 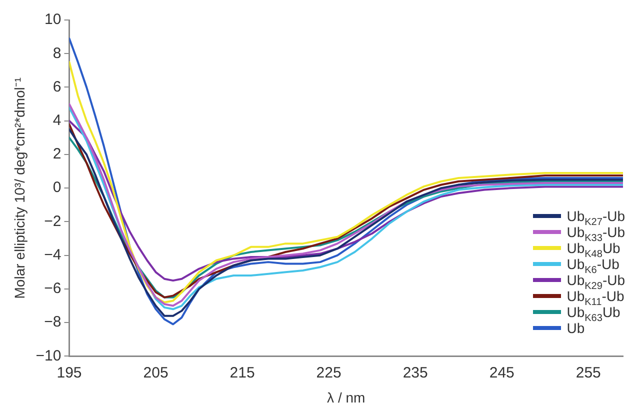 What do you see at coordinates (53, 255) in the screenshot?
I see `y-tick-label: −4` at bounding box center [53, 255].